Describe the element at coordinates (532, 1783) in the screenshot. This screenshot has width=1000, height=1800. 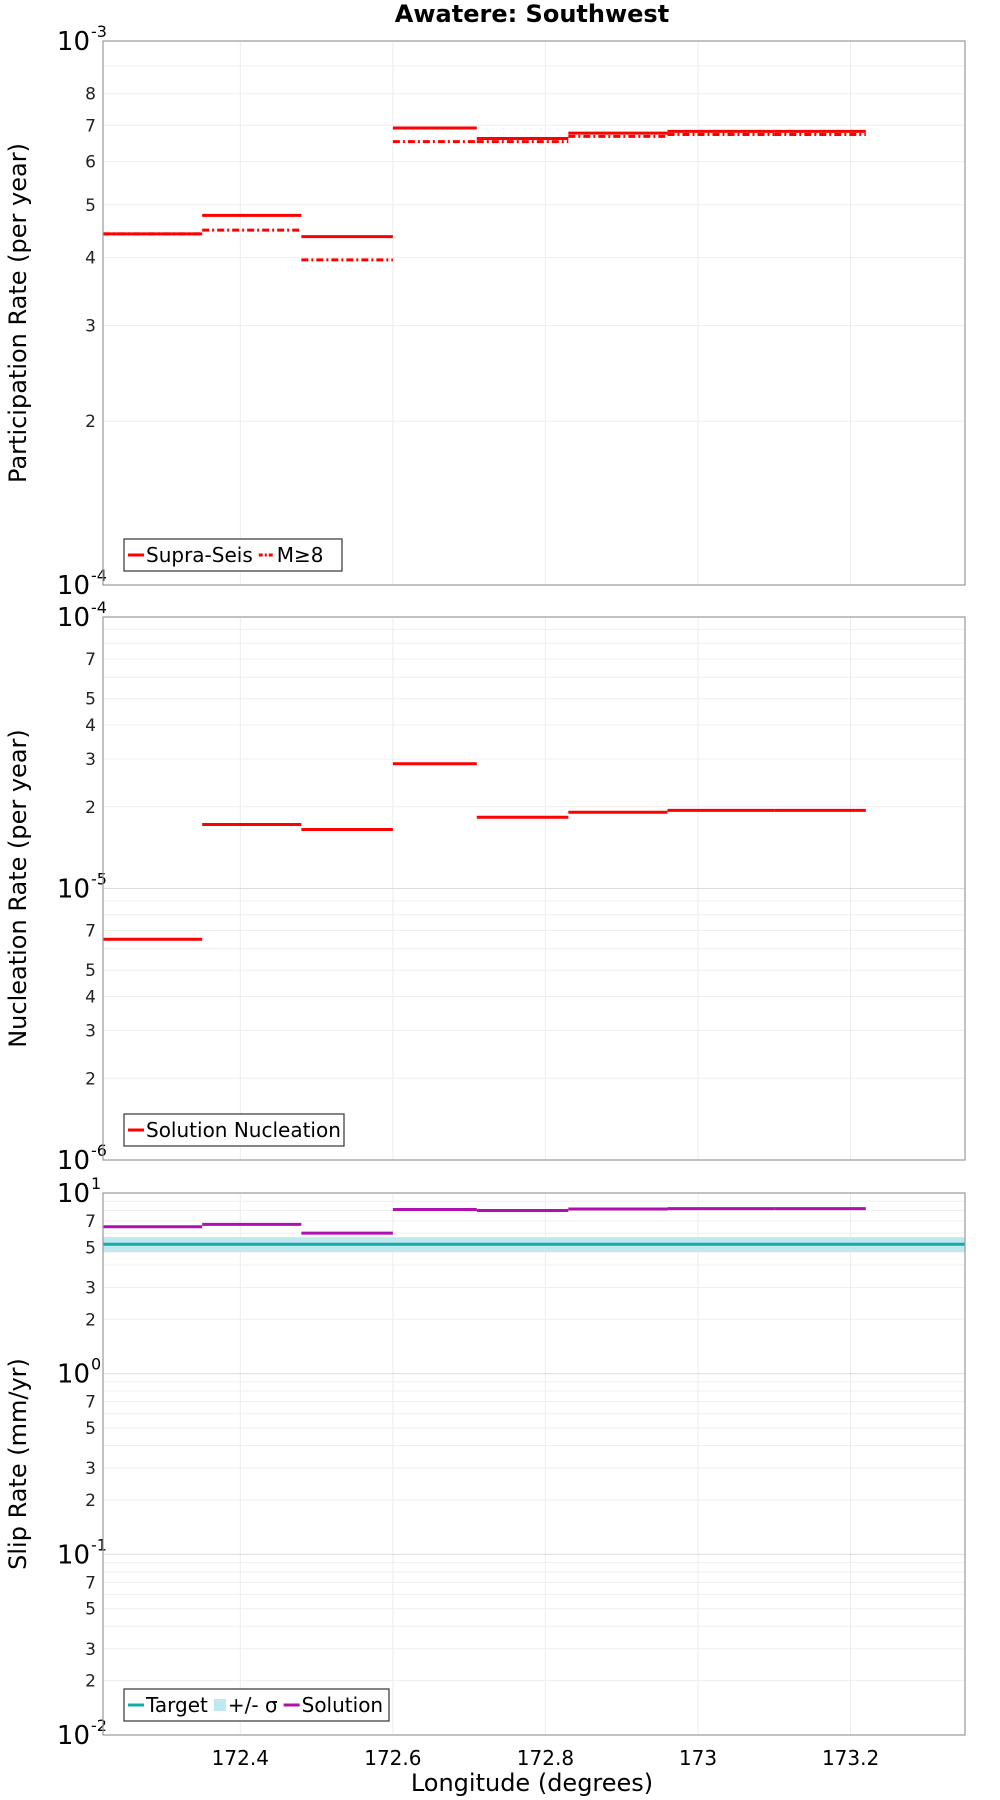
I see `x-axis-label: Longitude (degrees)` at that location.